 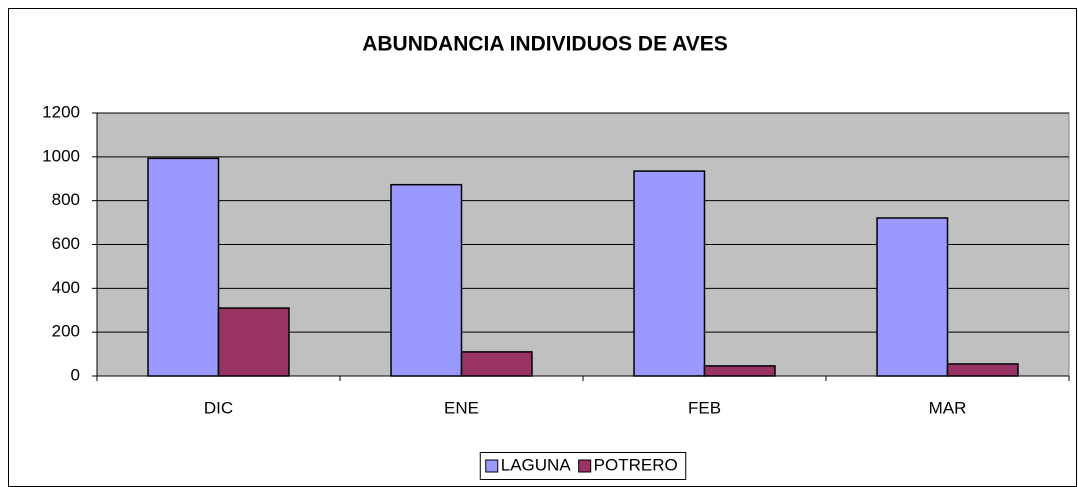 I want to click on x-tick-label: ENE, so click(x=461, y=407).